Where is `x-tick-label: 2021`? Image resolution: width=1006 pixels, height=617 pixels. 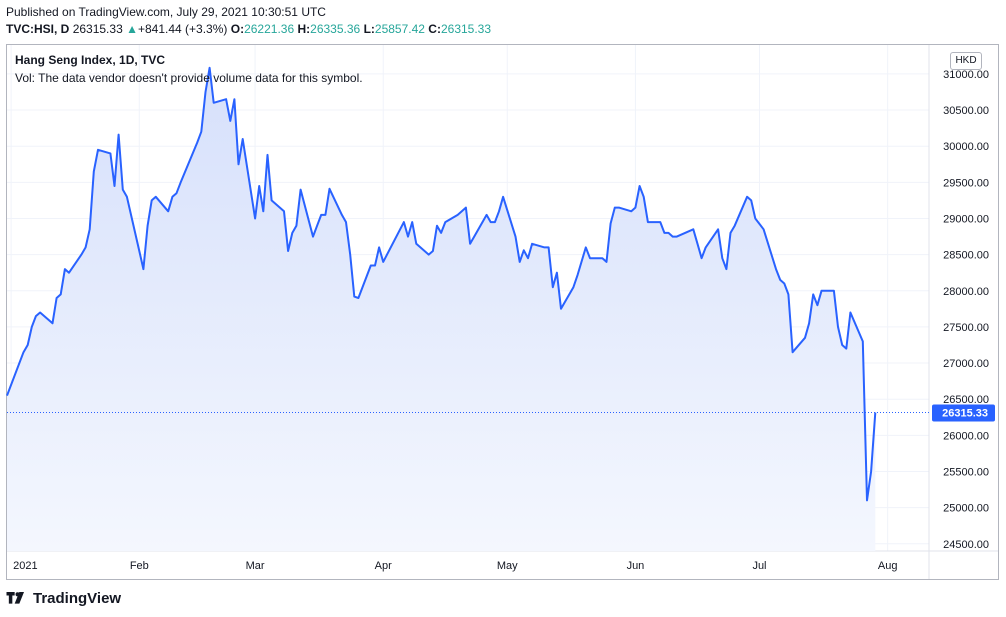
x-tick-label: 2021 is located at coordinates (25, 566).